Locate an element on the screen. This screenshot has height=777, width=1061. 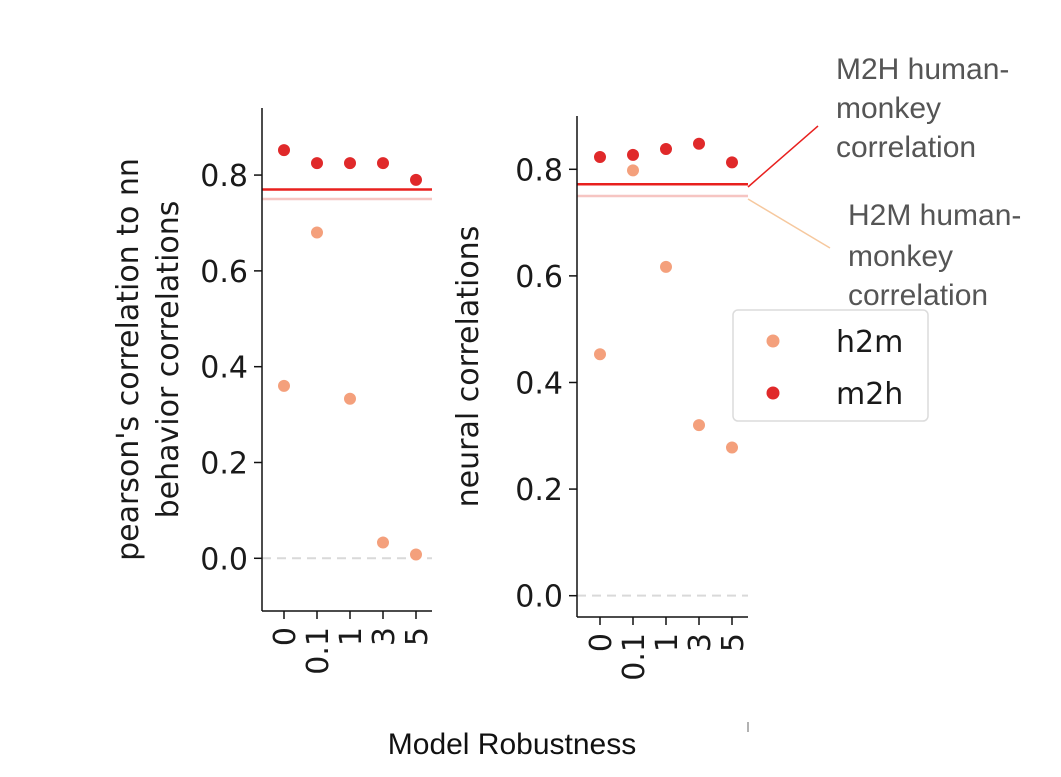
legend-marker-m2h is located at coordinates (773, 393).